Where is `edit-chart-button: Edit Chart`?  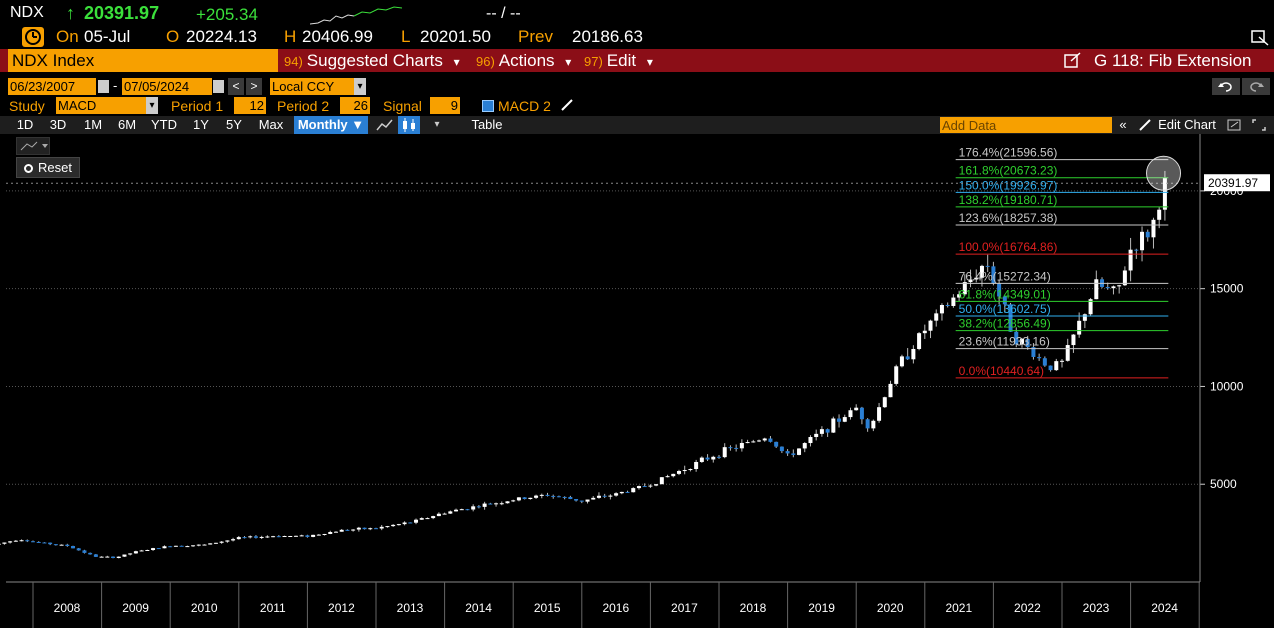 edit-chart-button: Edit Chart is located at coordinates (1187, 124).